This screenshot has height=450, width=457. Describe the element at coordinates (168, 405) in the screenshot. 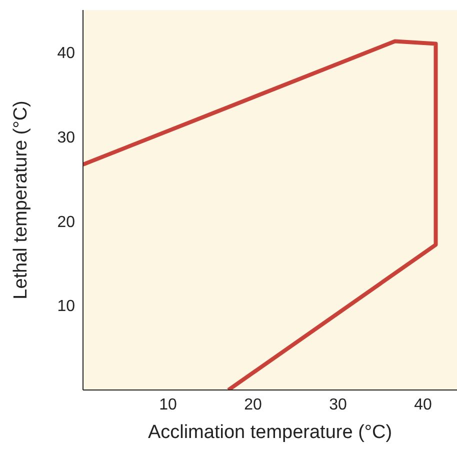

I see `x-tick-label: 10` at that location.